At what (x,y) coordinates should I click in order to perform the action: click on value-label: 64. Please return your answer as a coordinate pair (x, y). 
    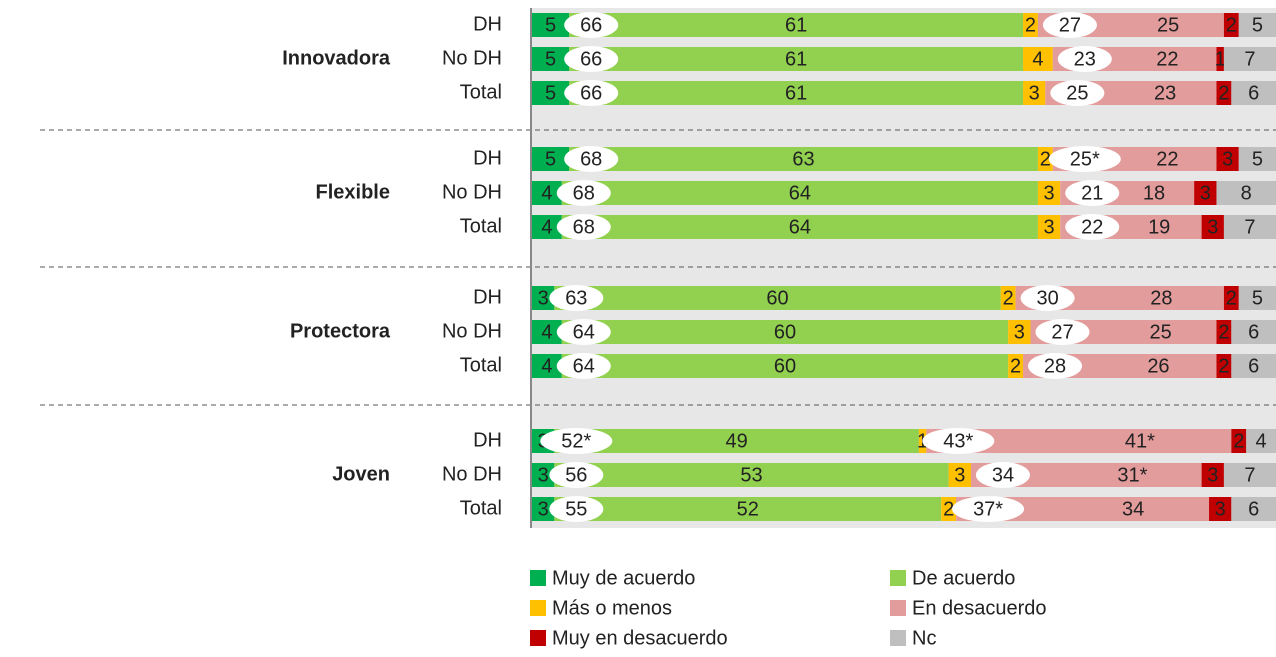
    Looking at the image, I should click on (800, 227).